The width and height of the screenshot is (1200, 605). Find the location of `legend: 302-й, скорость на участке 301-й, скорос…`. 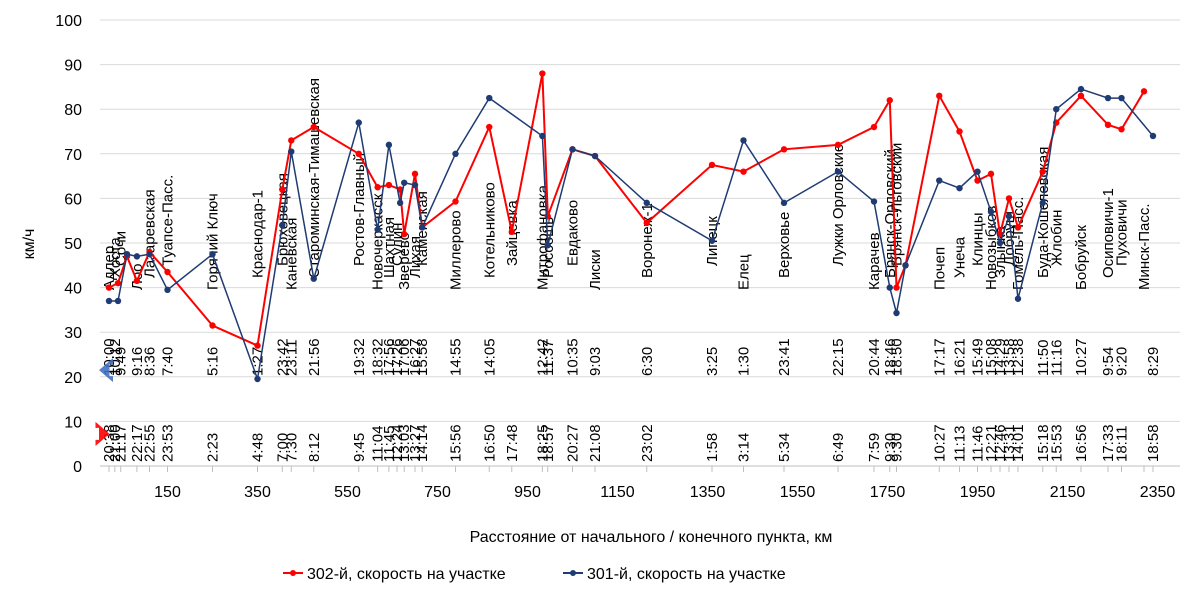

legend: 302-й, скорость на участке 301-й, скорос… is located at coordinates (534, 574).